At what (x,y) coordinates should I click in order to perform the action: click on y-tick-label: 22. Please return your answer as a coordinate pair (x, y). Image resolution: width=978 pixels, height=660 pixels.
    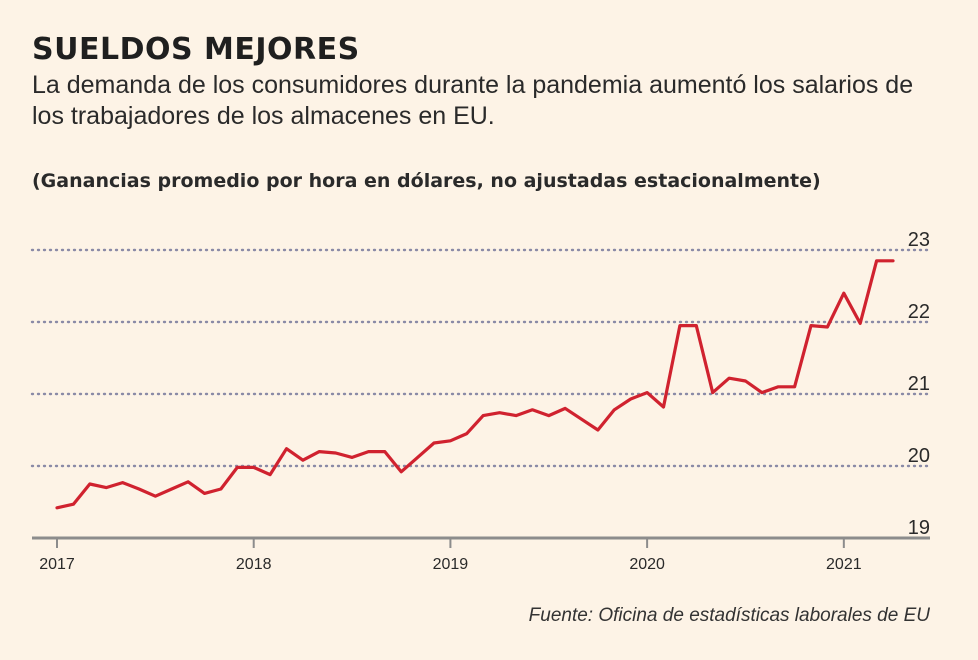
    Looking at the image, I should click on (919, 312).